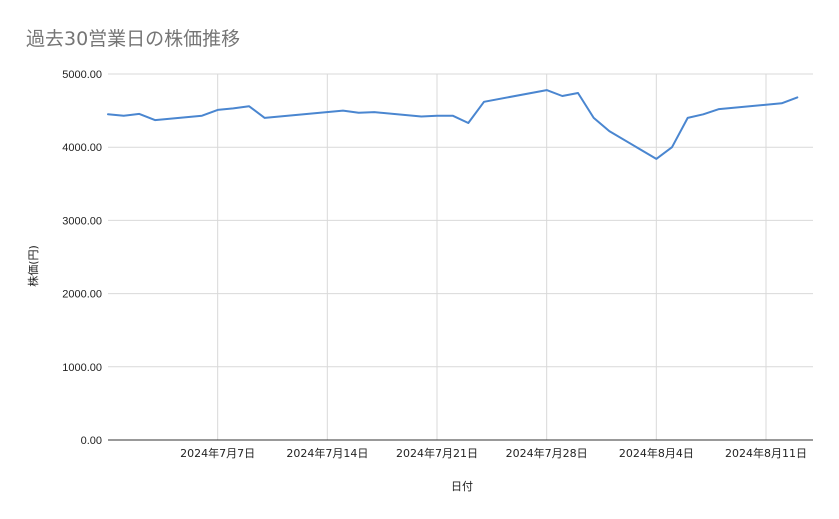 This screenshot has width=839, height=519. I want to click on x-tick-label: 2024年7月21日, so click(437, 453).